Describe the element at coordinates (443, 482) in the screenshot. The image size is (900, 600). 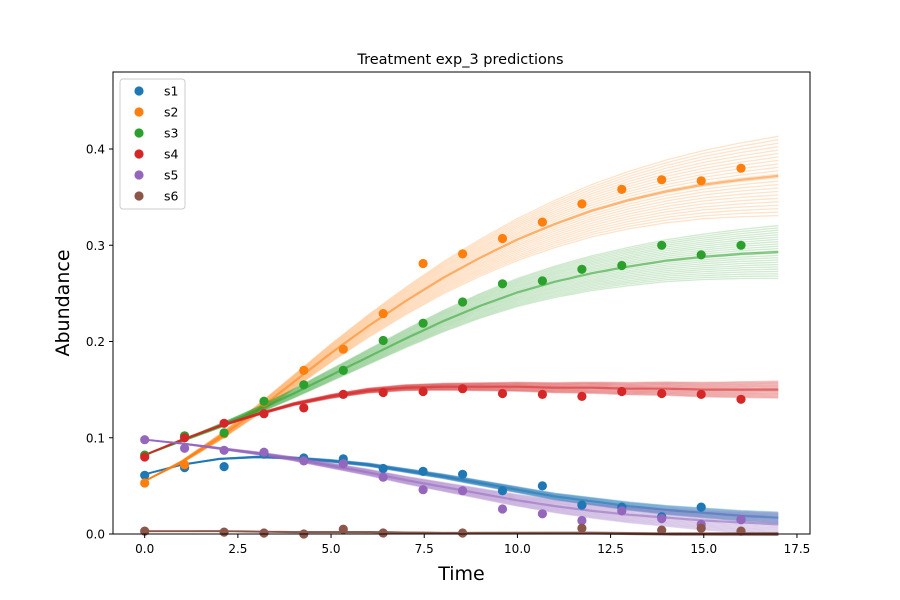
I see `points-s5` at that location.